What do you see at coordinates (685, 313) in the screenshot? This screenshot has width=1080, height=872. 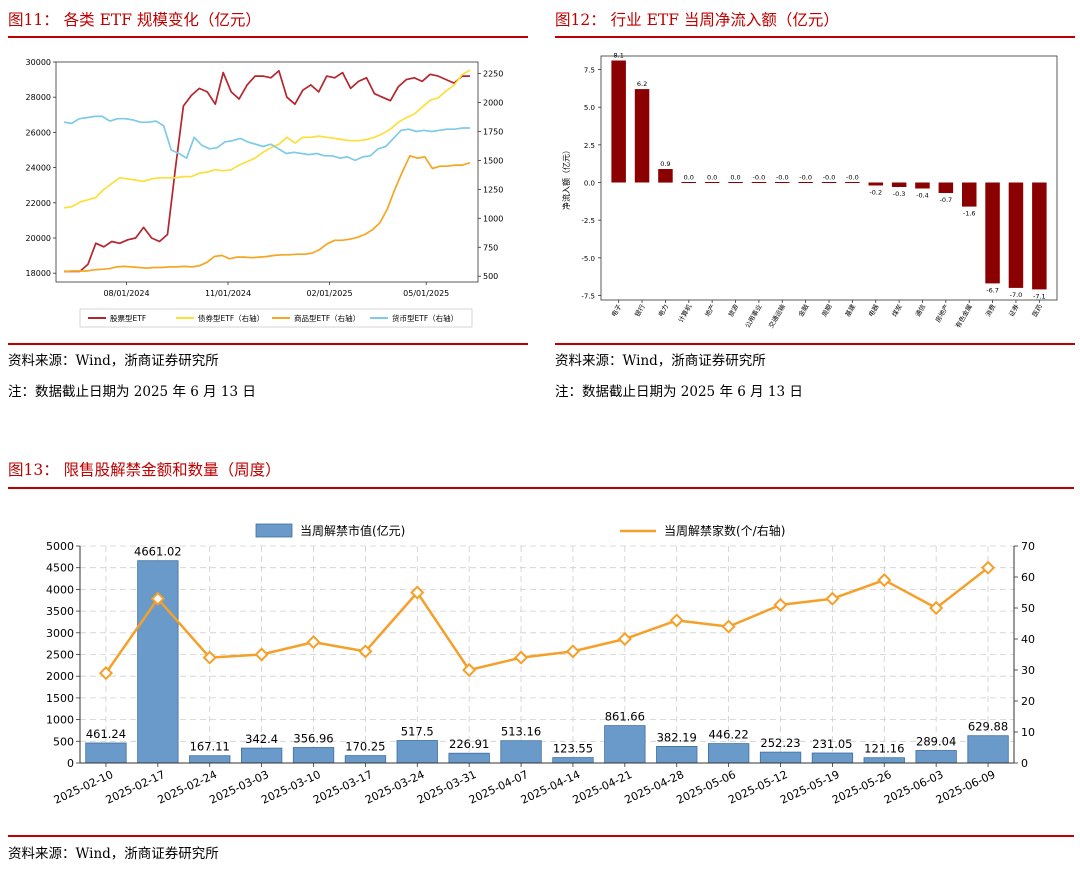 I see `fig12-x-tick-label: 计算机` at bounding box center [685, 313].